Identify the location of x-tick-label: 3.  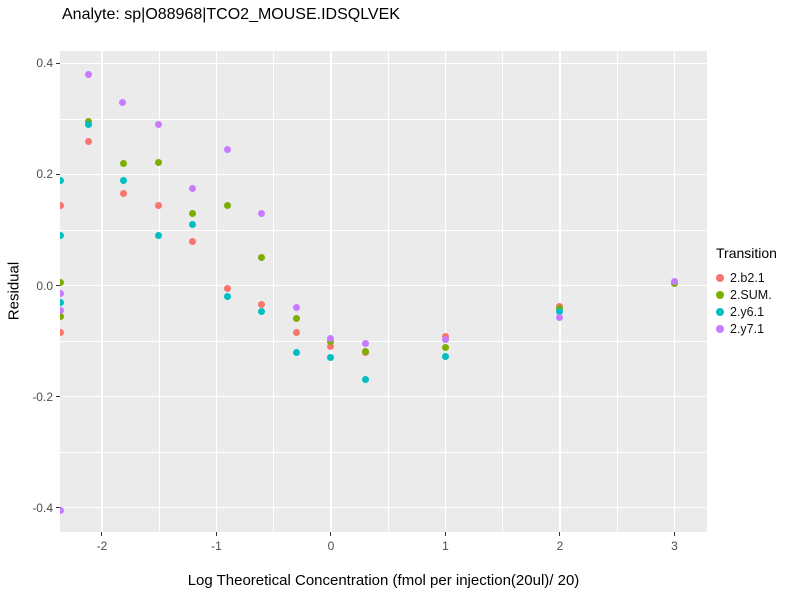
(674, 545).